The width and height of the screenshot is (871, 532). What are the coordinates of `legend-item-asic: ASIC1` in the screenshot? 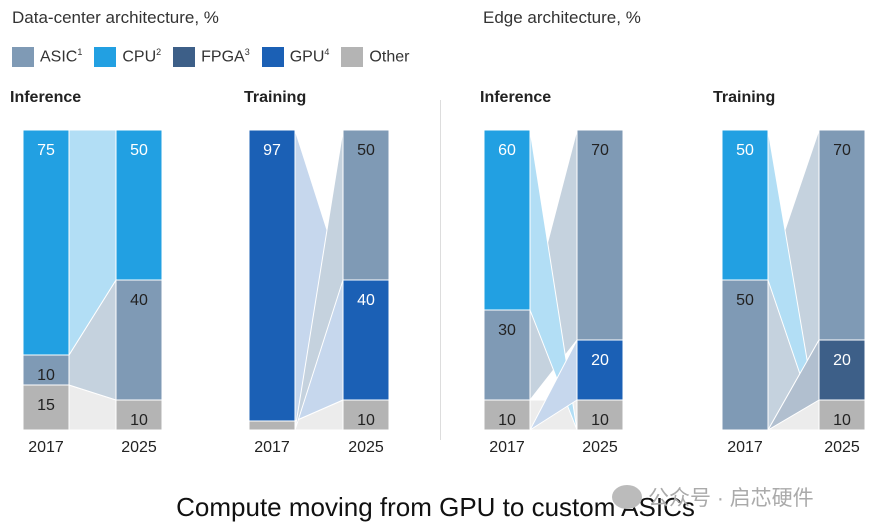 It's located at (47, 57).